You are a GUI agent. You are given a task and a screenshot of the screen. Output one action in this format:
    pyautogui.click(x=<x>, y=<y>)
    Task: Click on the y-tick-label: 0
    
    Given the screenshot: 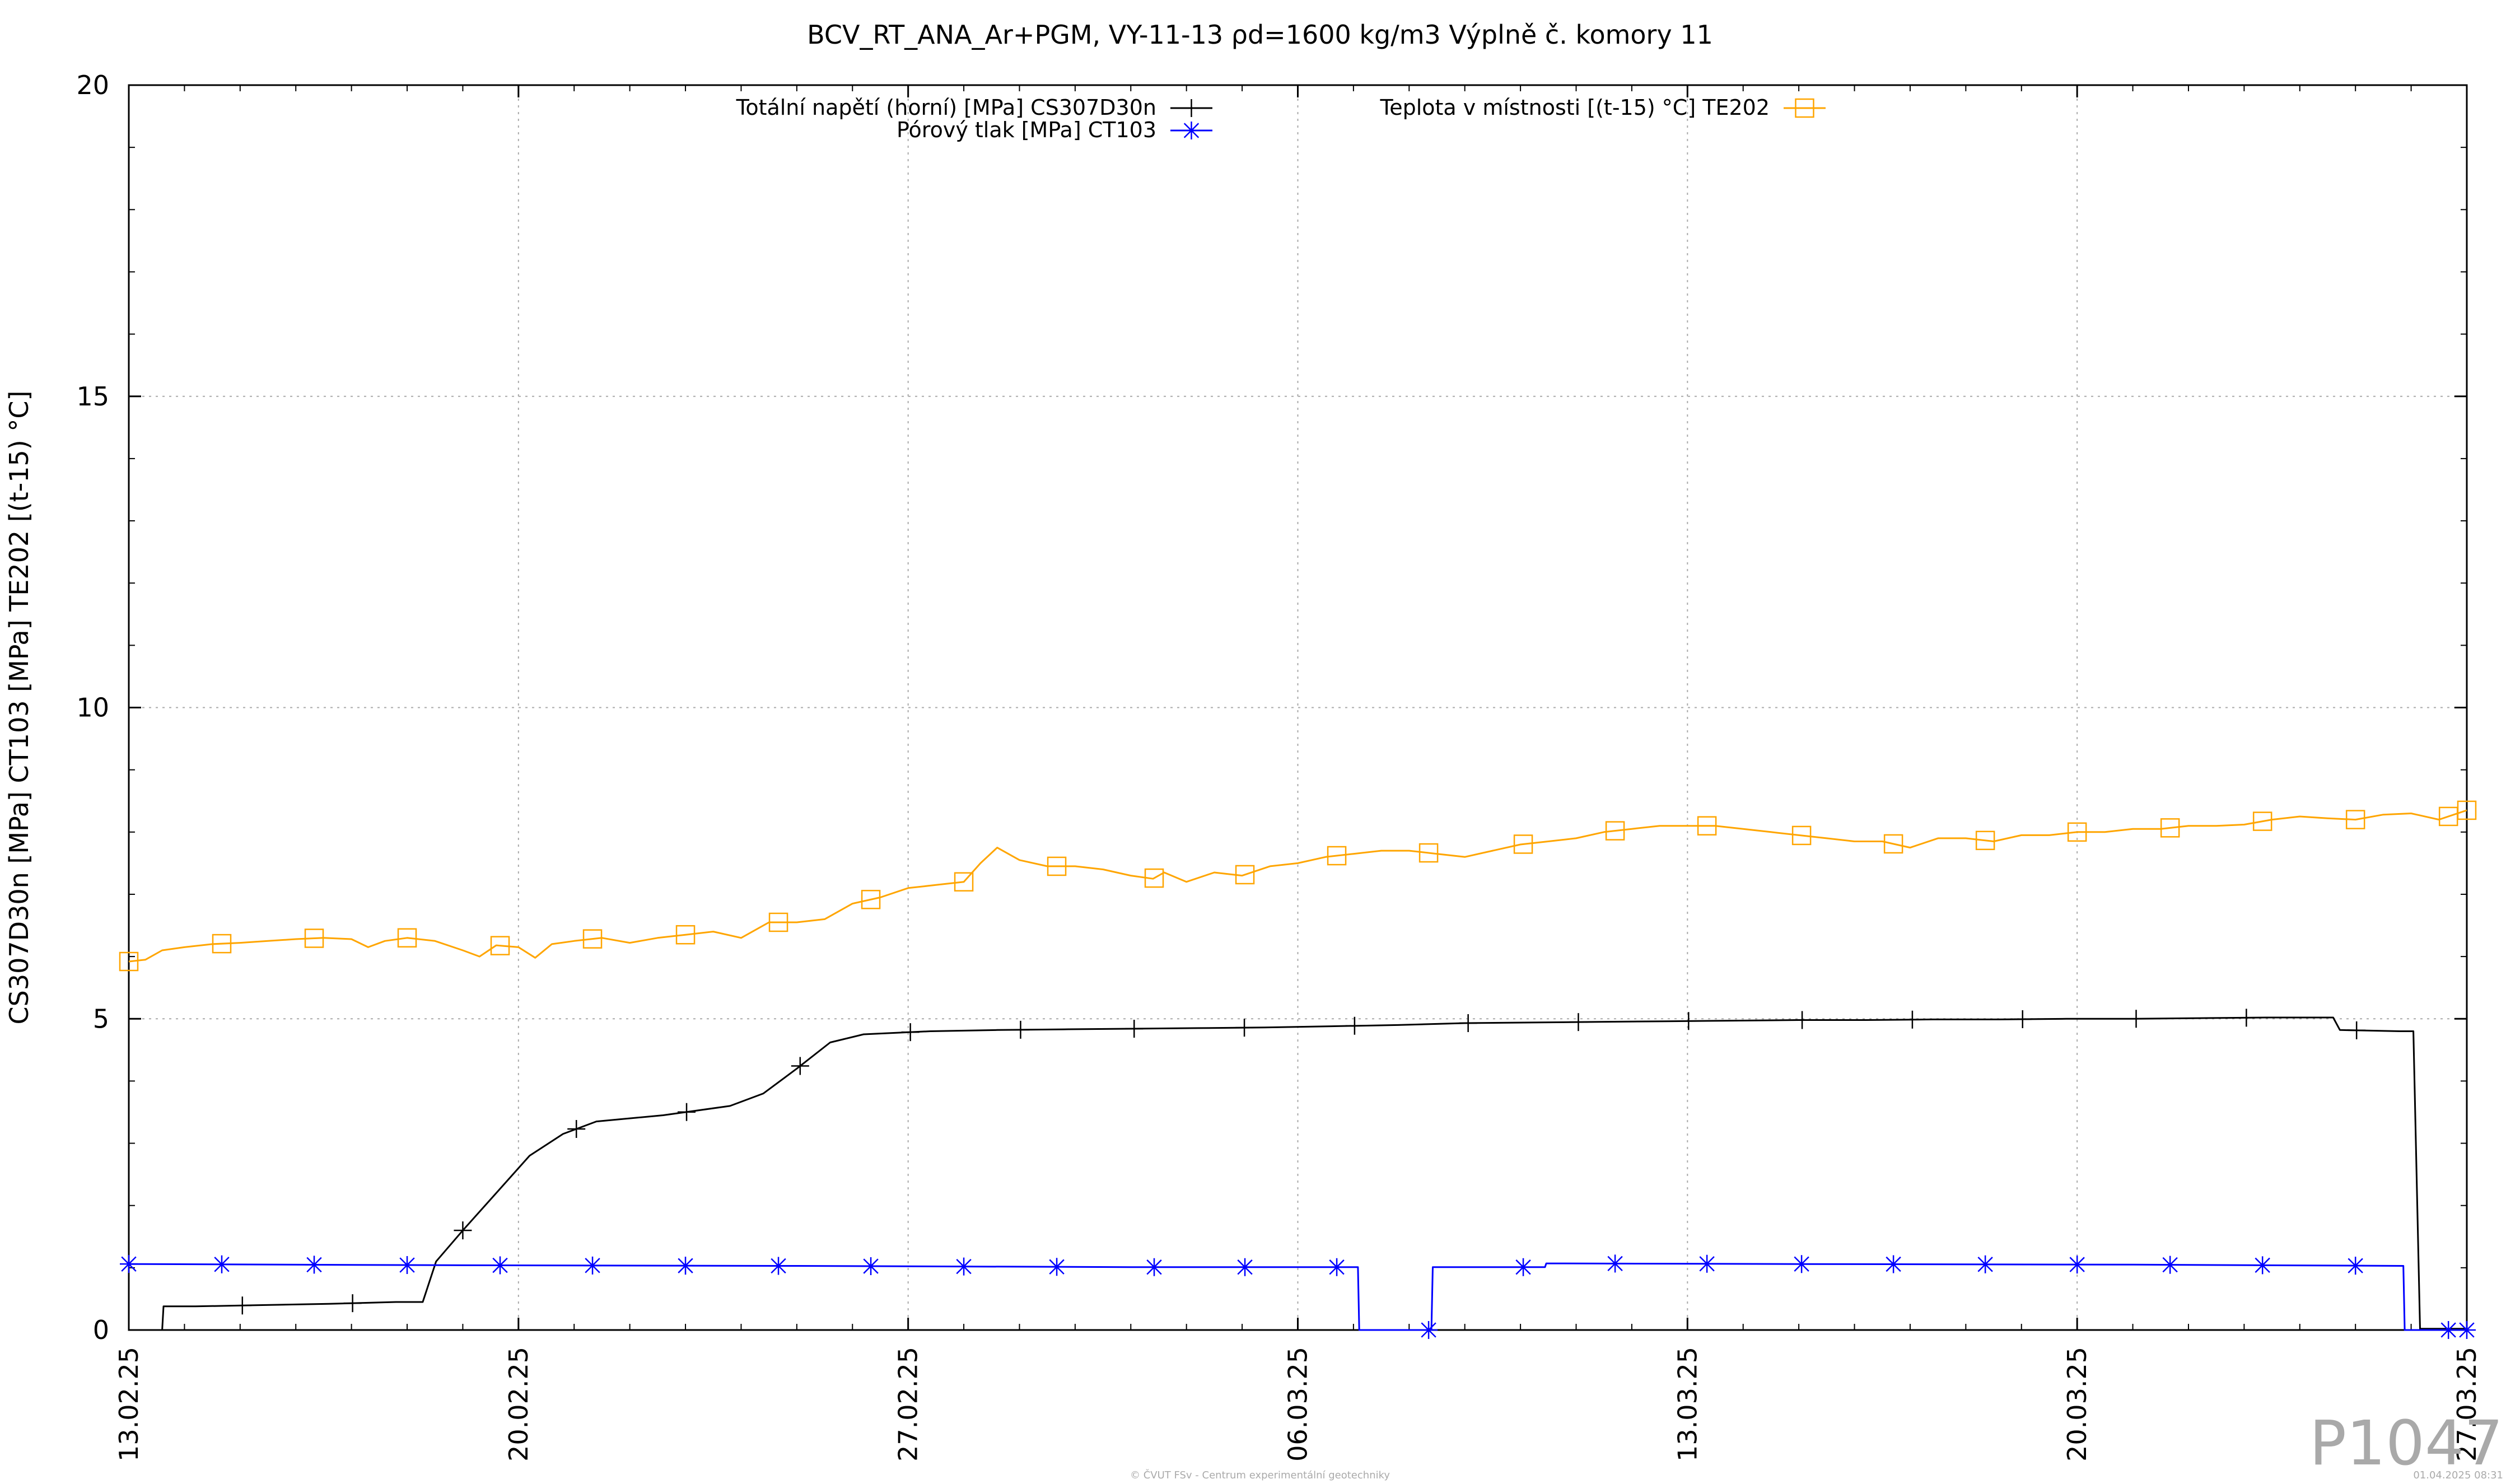 What is the action you would take?
    pyautogui.click(x=101, y=1330)
    